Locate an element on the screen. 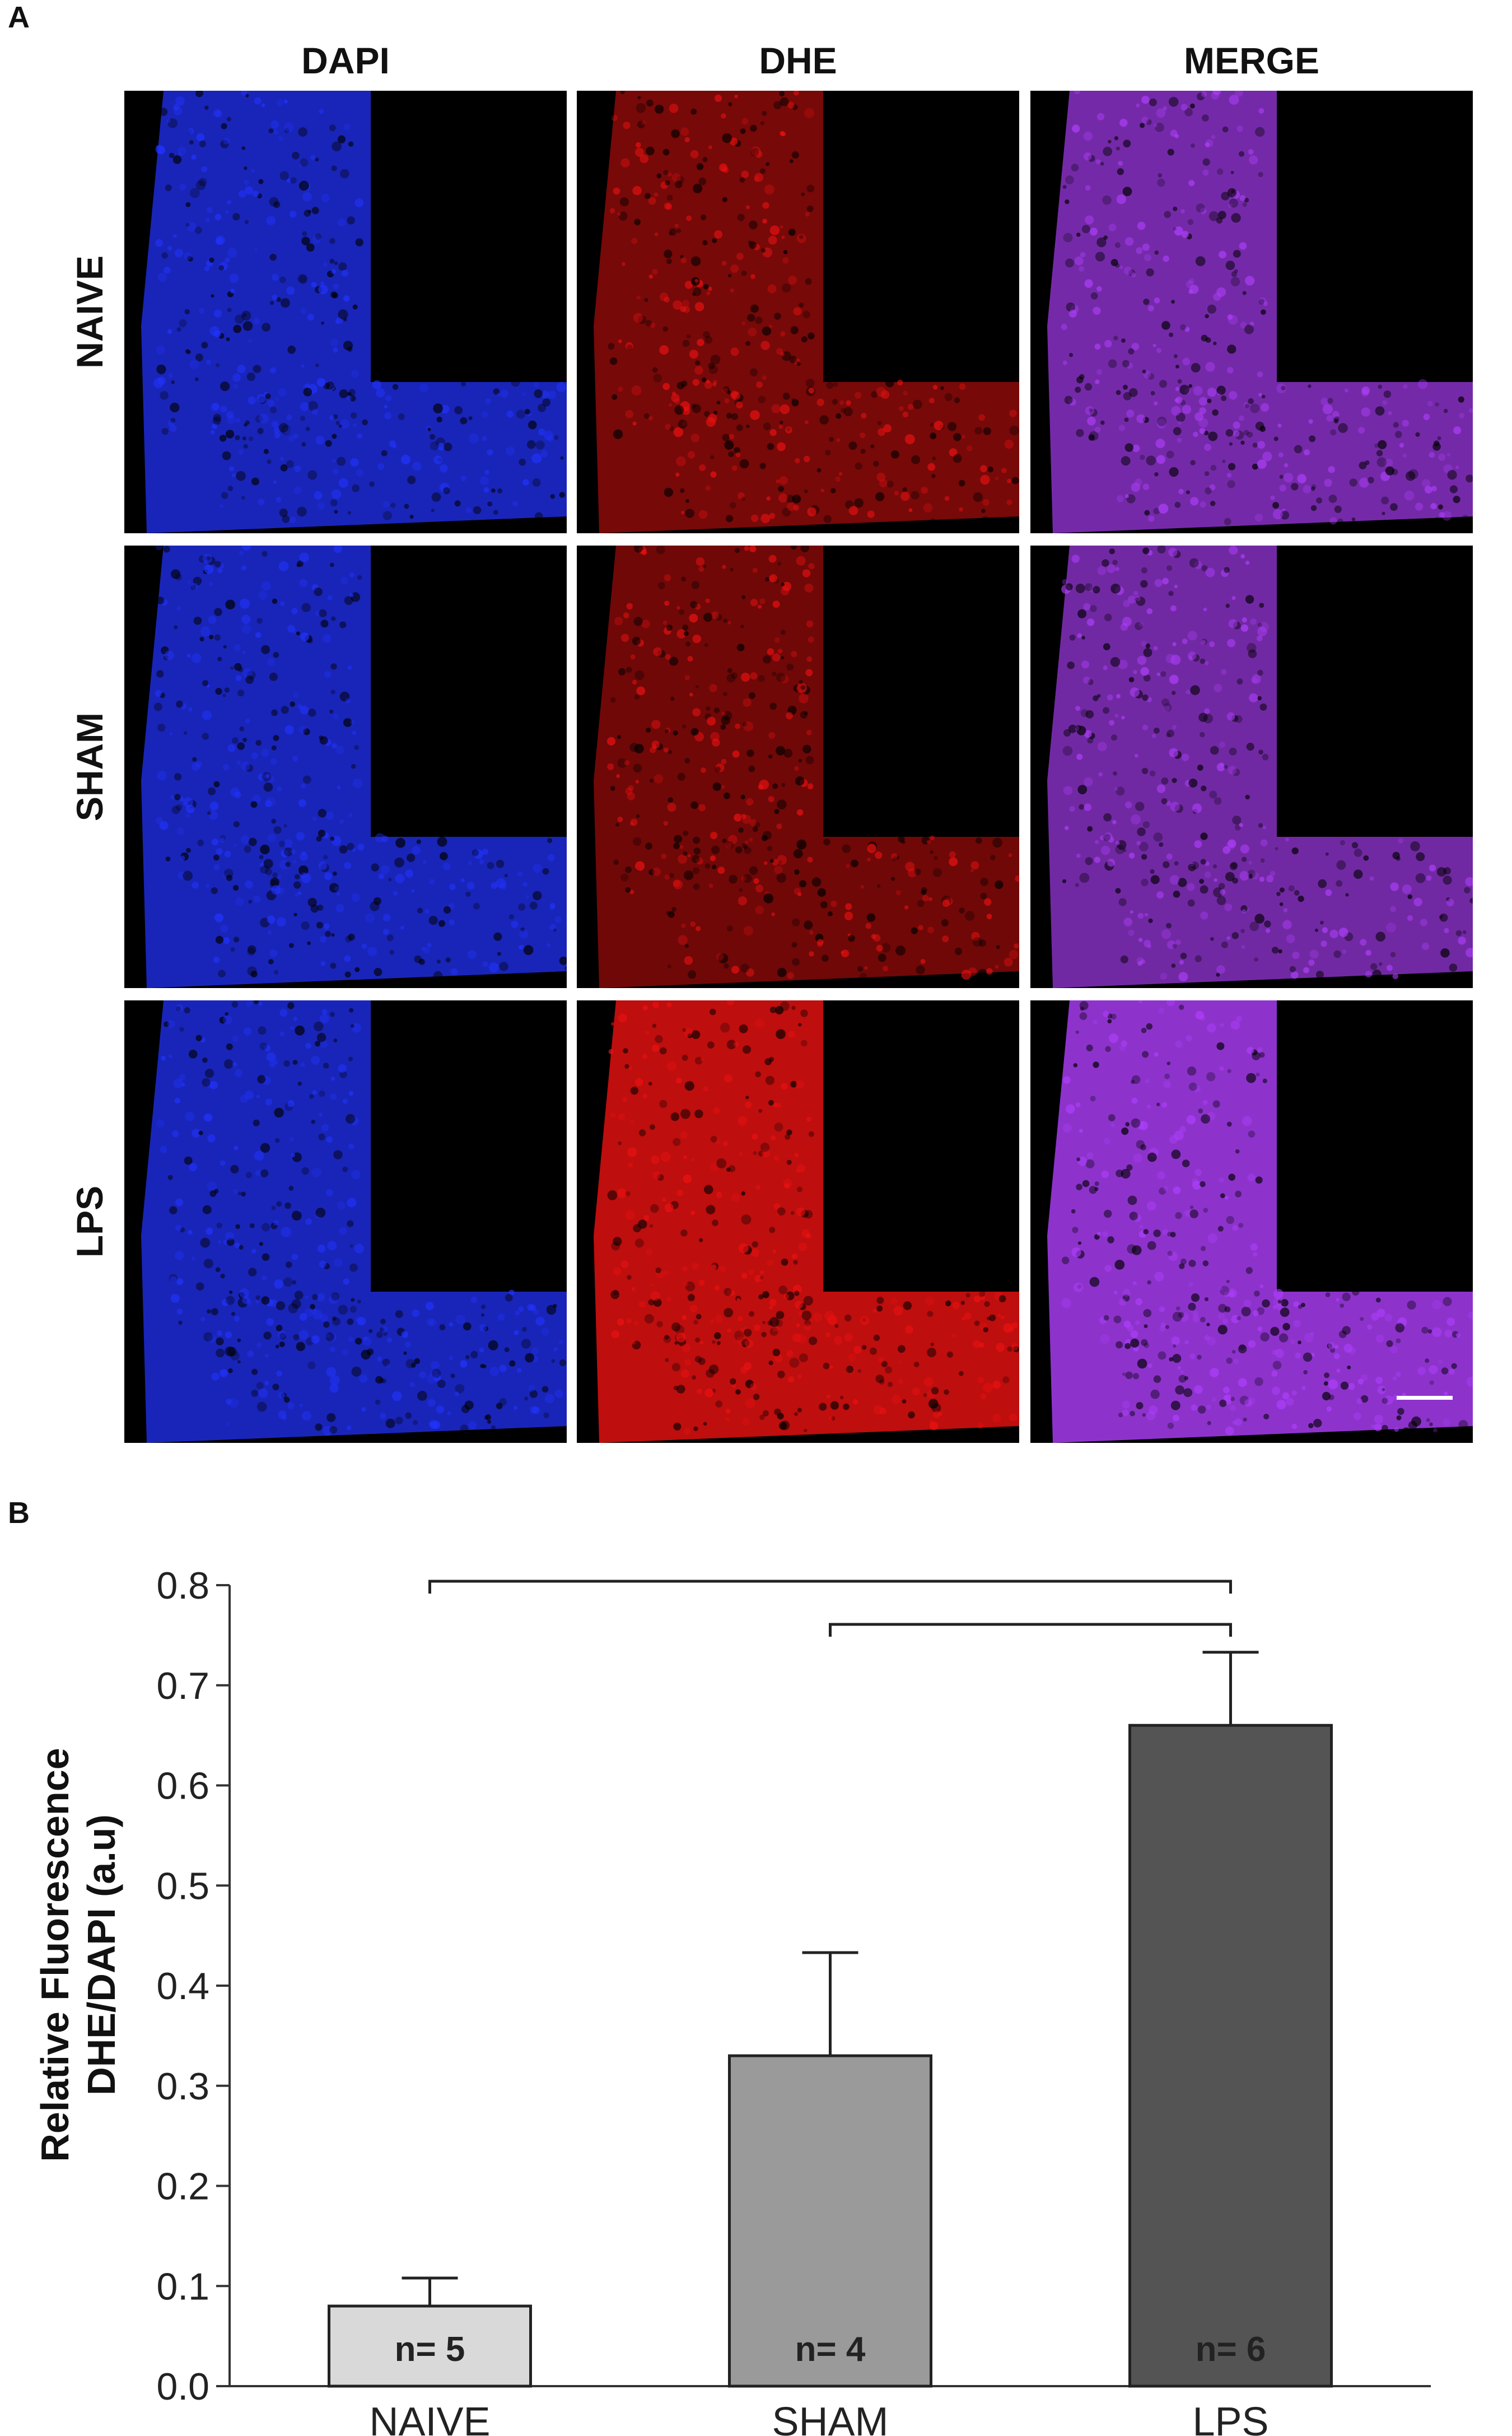 The image size is (1512, 2436). bar-sham is located at coordinates (830, 2221).